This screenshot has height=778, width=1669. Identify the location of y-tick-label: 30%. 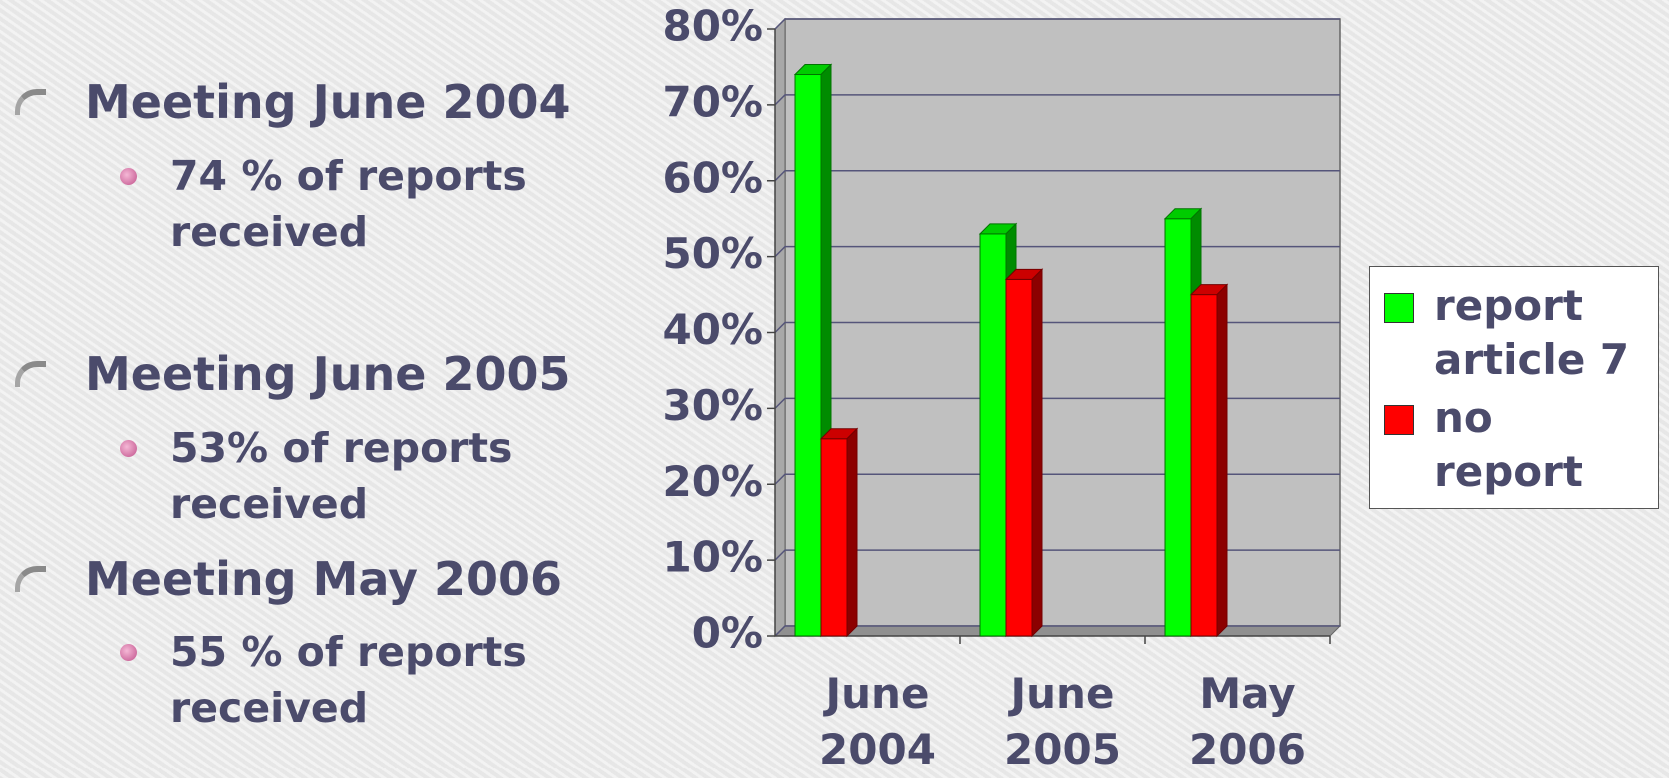
(712, 405).